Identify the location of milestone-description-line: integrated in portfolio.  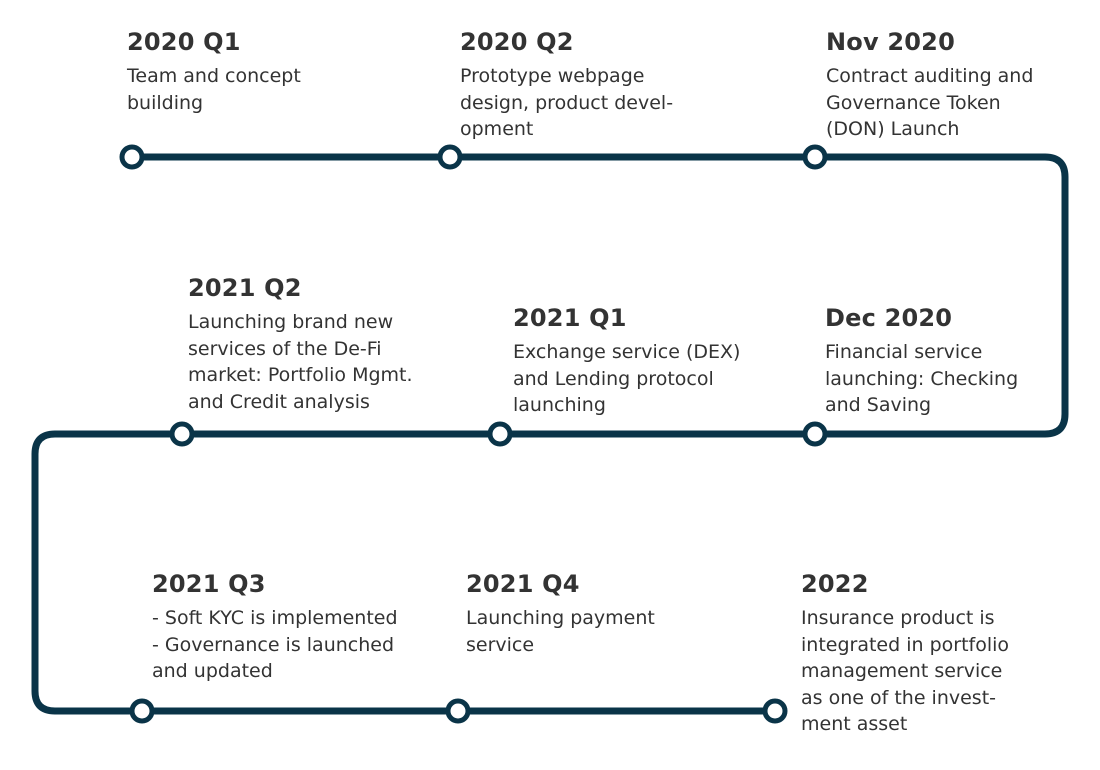
(905, 644).